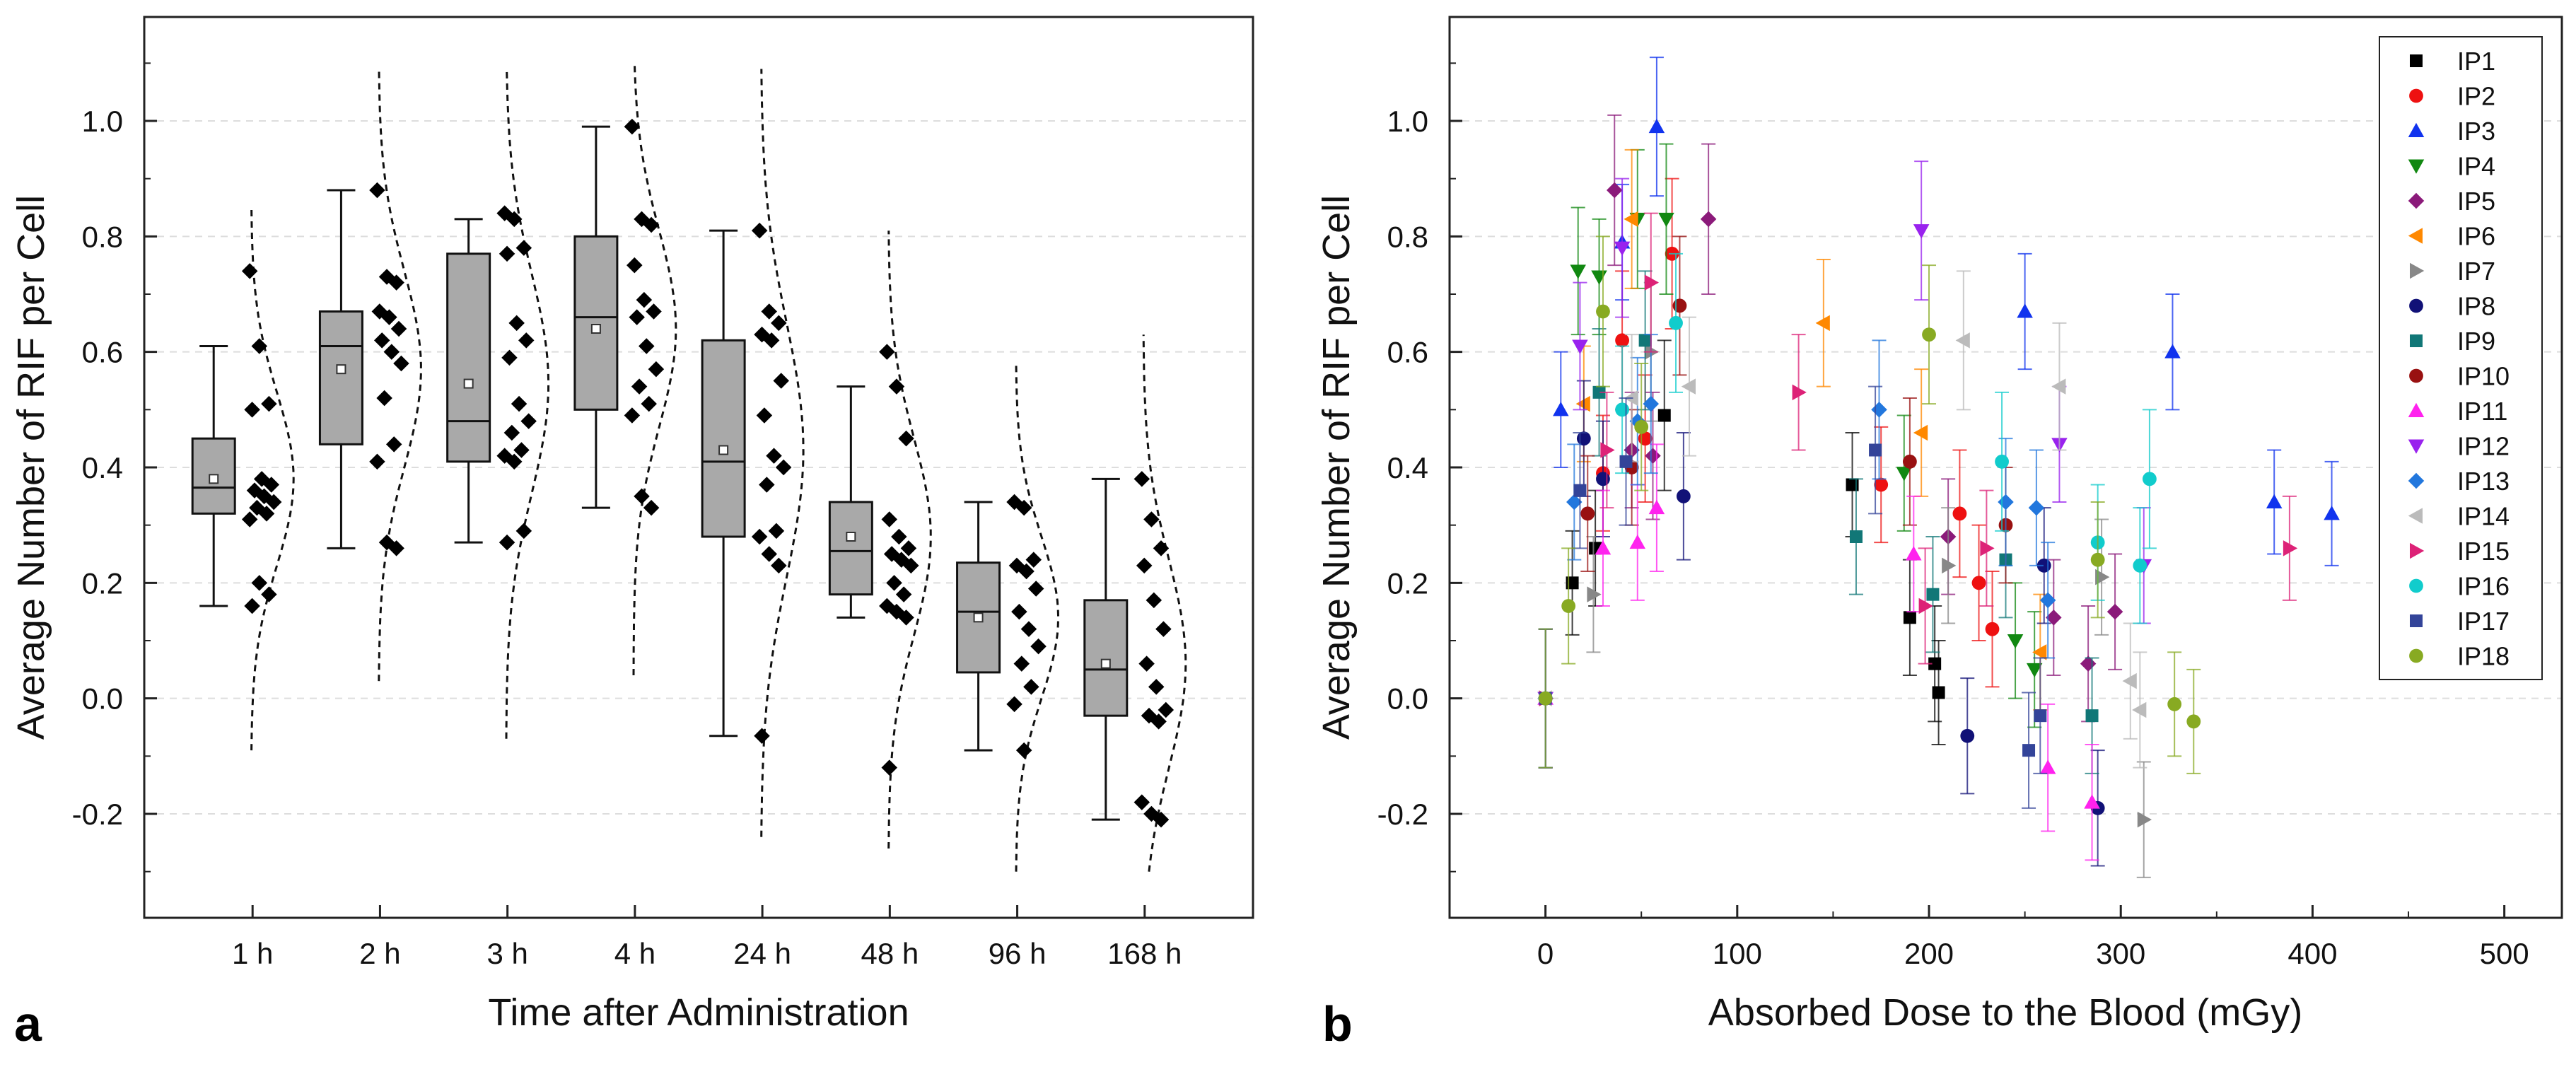 This screenshot has width=2576, height=1067. Describe the element at coordinates (1653, 456) in the screenshot. I see `panel-b-point-ip5` at that location.